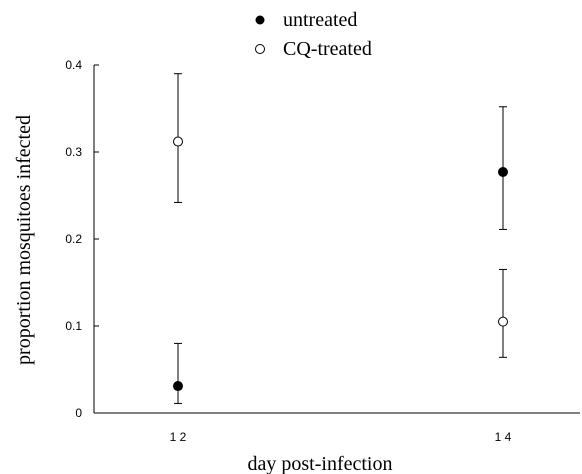  I want to click on y-tick-label: 0, so click(78, 413).